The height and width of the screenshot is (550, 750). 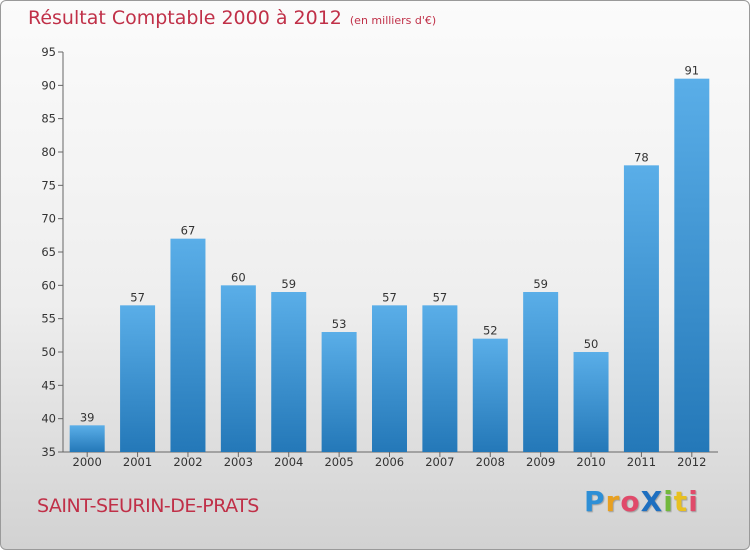 I want to click on y-tick-label: 65, so click(x=48, y=252).